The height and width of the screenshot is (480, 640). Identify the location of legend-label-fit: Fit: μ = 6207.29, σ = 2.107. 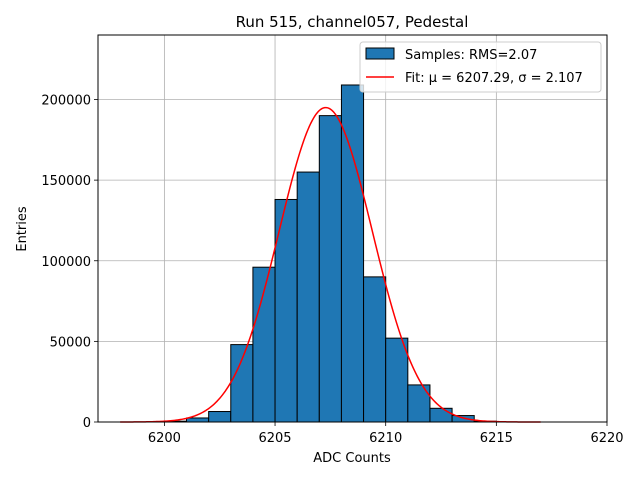
(494, 78).